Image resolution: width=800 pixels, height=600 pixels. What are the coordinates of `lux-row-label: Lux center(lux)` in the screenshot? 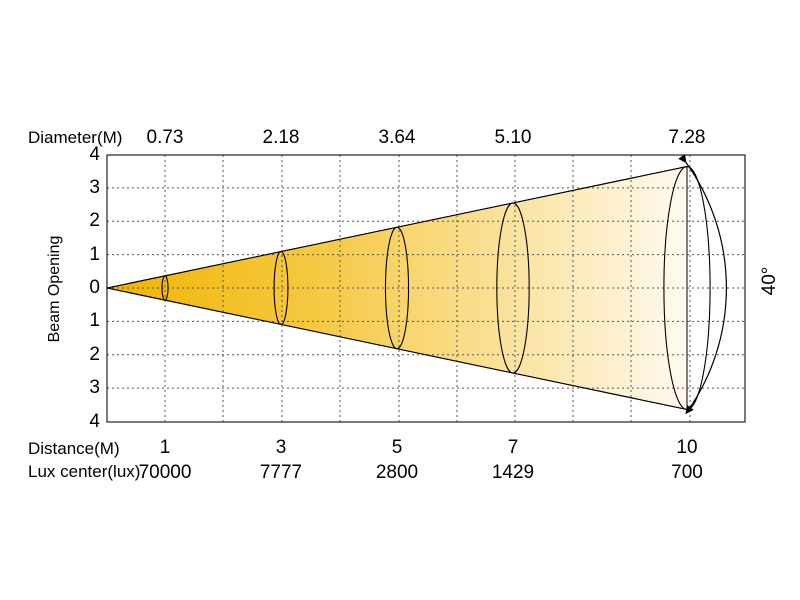 It's located at (84, 471).